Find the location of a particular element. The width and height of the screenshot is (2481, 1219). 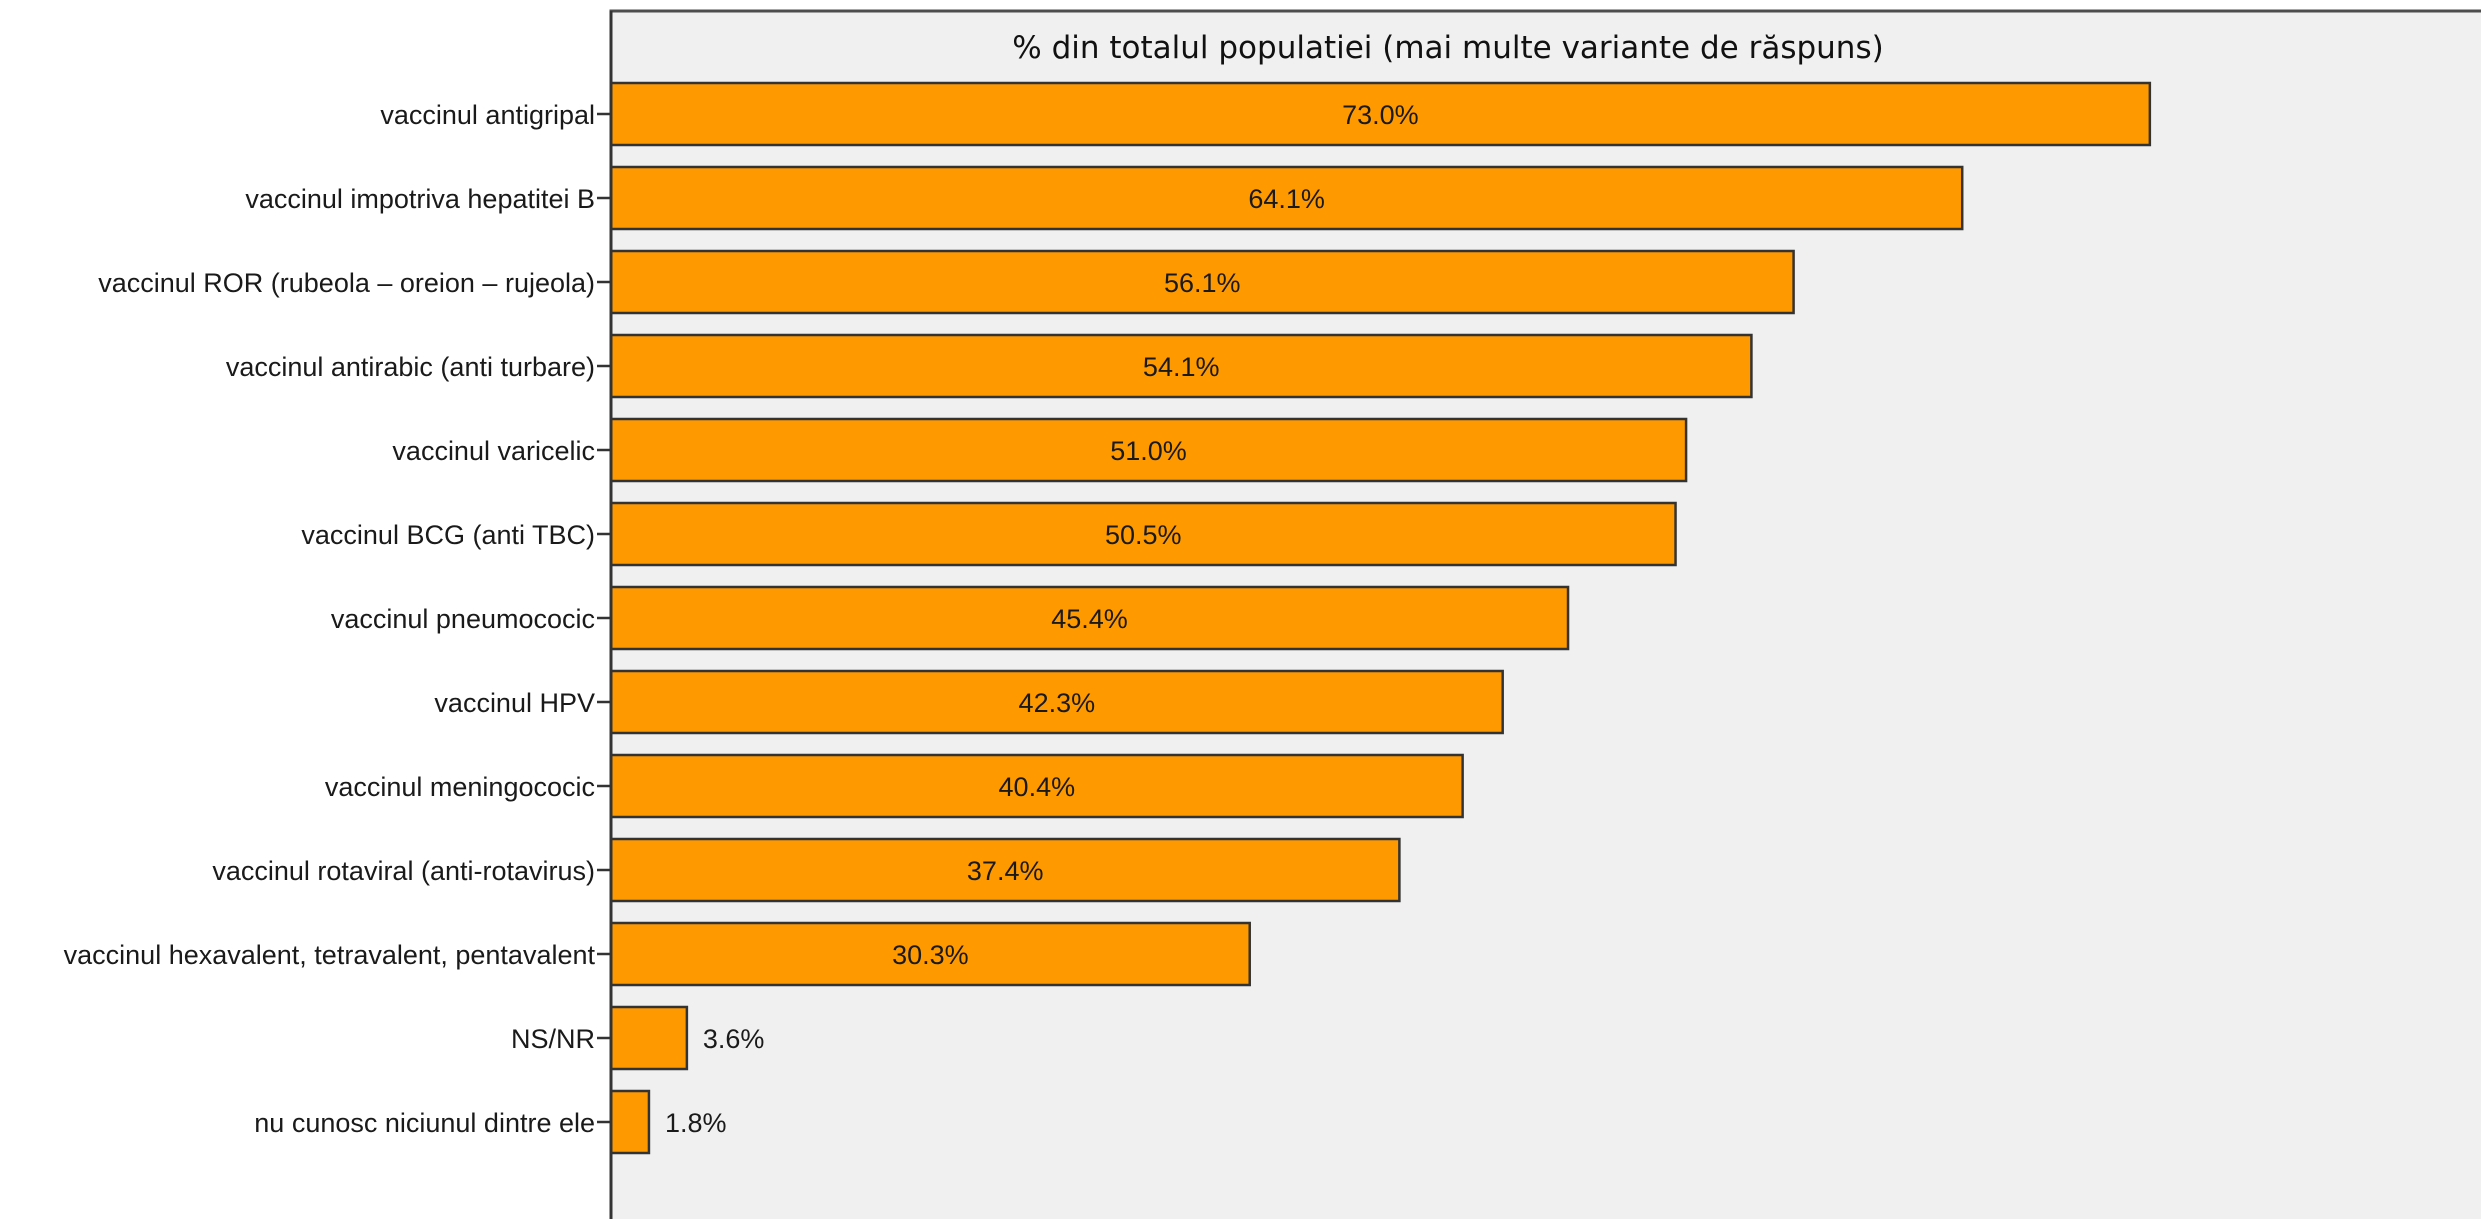

category-label-5: vaccinul BCG (anti TBC) is located at coordinates (448, 535).